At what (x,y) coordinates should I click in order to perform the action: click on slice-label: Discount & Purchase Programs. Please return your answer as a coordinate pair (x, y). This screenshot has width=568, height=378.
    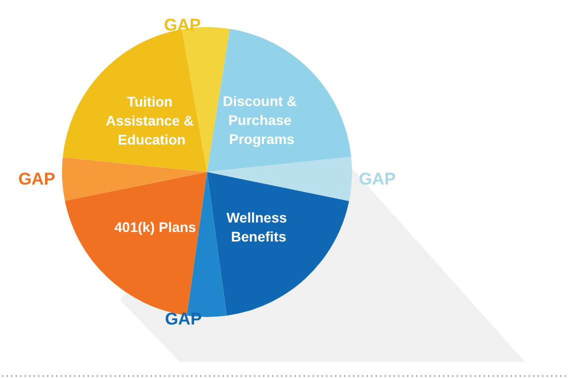
    Looking at the image, I should click on (261, 120).